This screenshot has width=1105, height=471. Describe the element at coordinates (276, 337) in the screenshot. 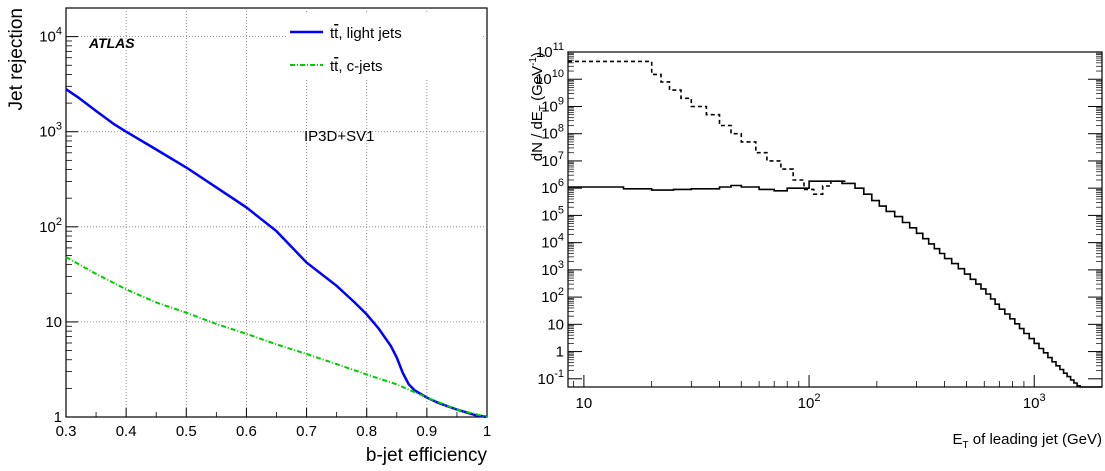

I see `series-c-jets-line` at that location.